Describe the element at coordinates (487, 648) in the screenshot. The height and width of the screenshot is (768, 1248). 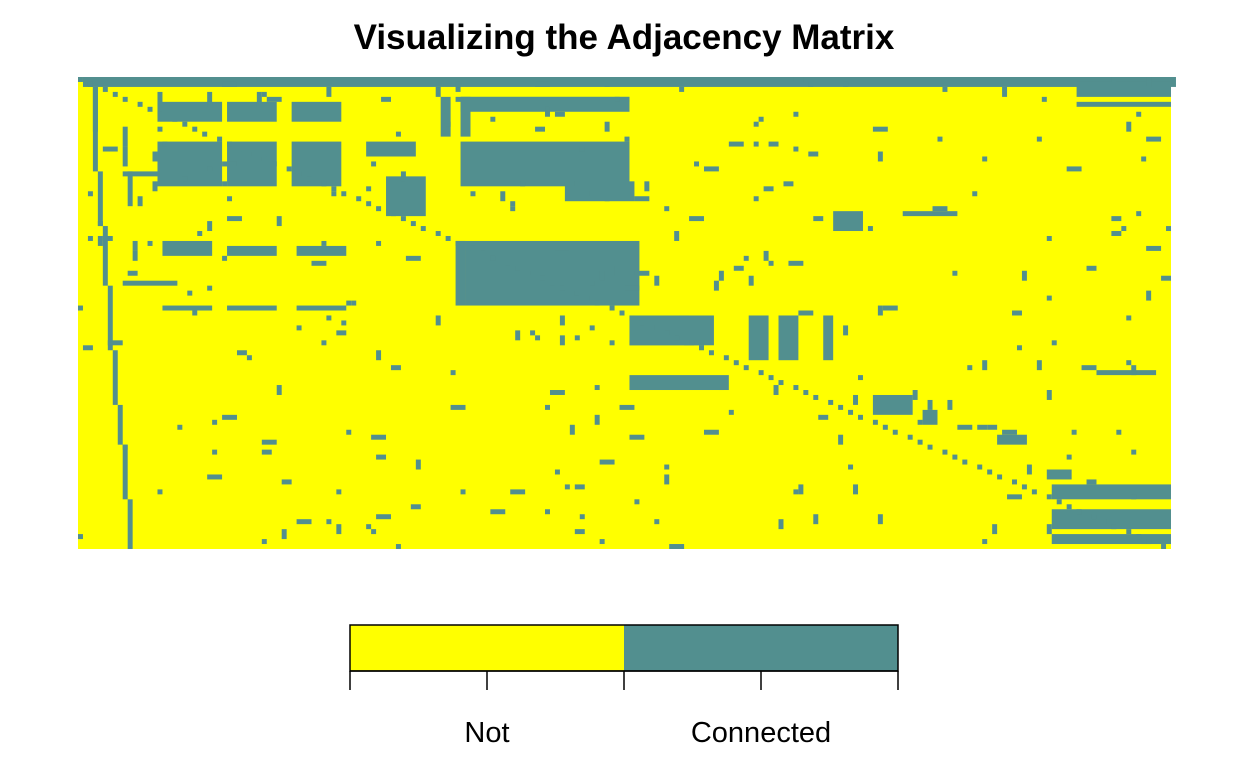
I see `legend-swatch-not` at that location.